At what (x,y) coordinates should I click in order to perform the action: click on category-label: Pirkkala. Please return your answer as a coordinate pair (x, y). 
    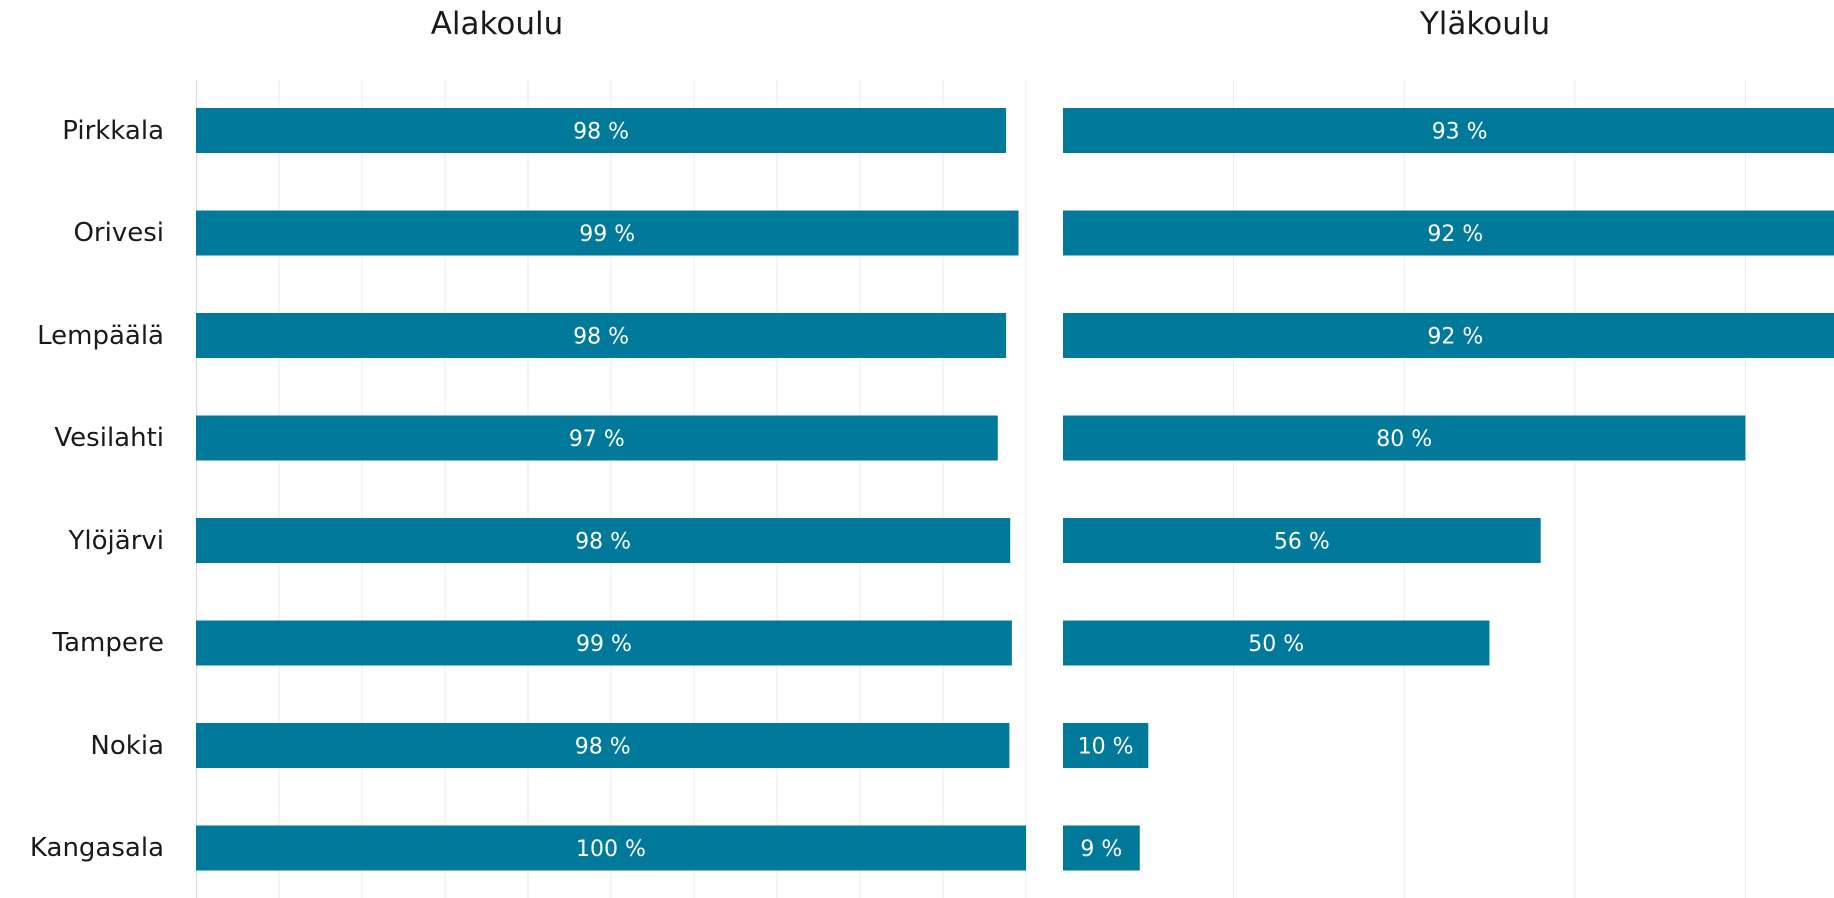
    Looking at the image, I should click on (113, 130).